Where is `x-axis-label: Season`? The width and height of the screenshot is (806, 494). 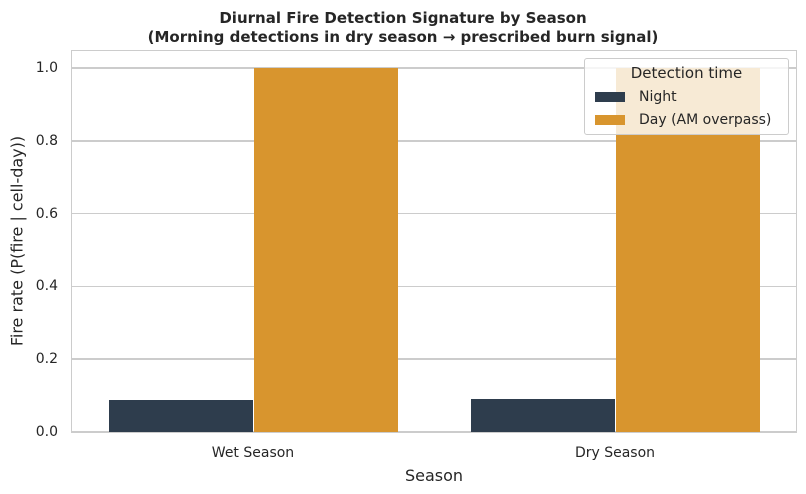 x-axis-label: Season is located at coordinates (434, 475).